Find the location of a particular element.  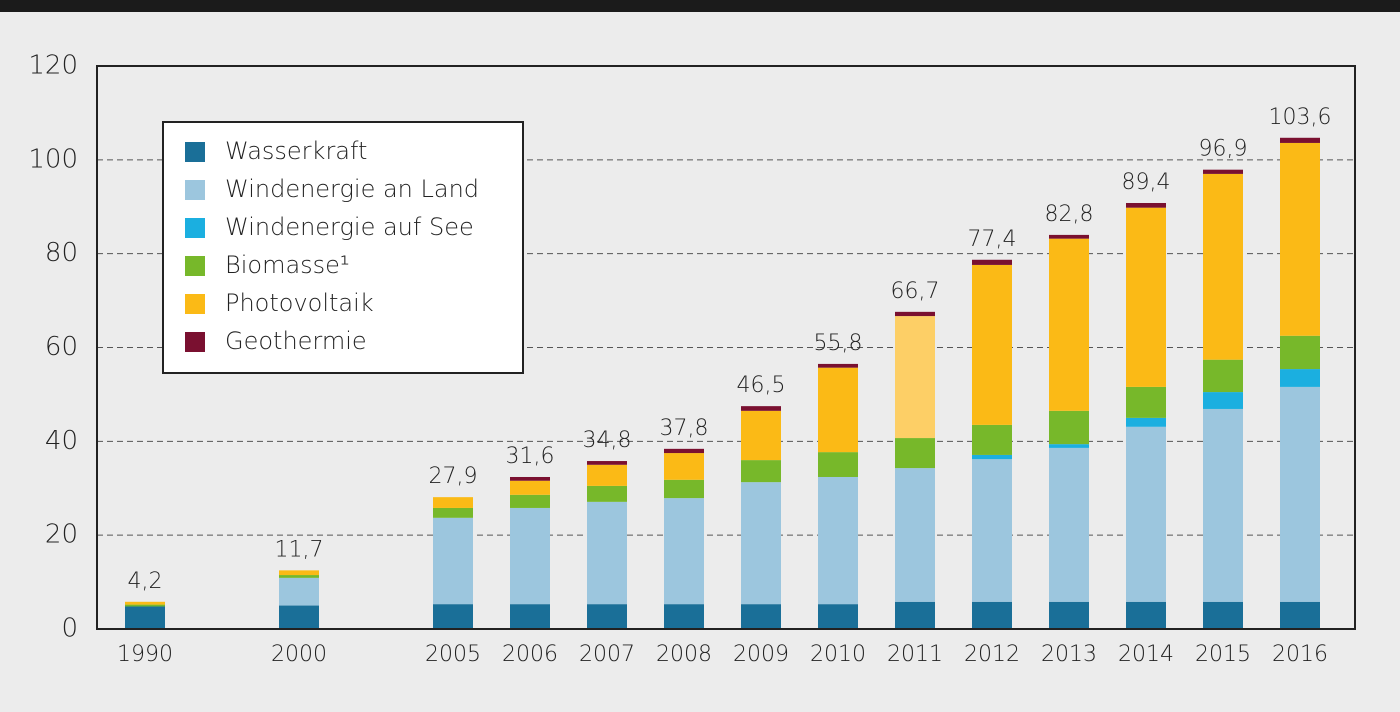

legend-label: Biomasse¹ is located at coordinates (287, 265).